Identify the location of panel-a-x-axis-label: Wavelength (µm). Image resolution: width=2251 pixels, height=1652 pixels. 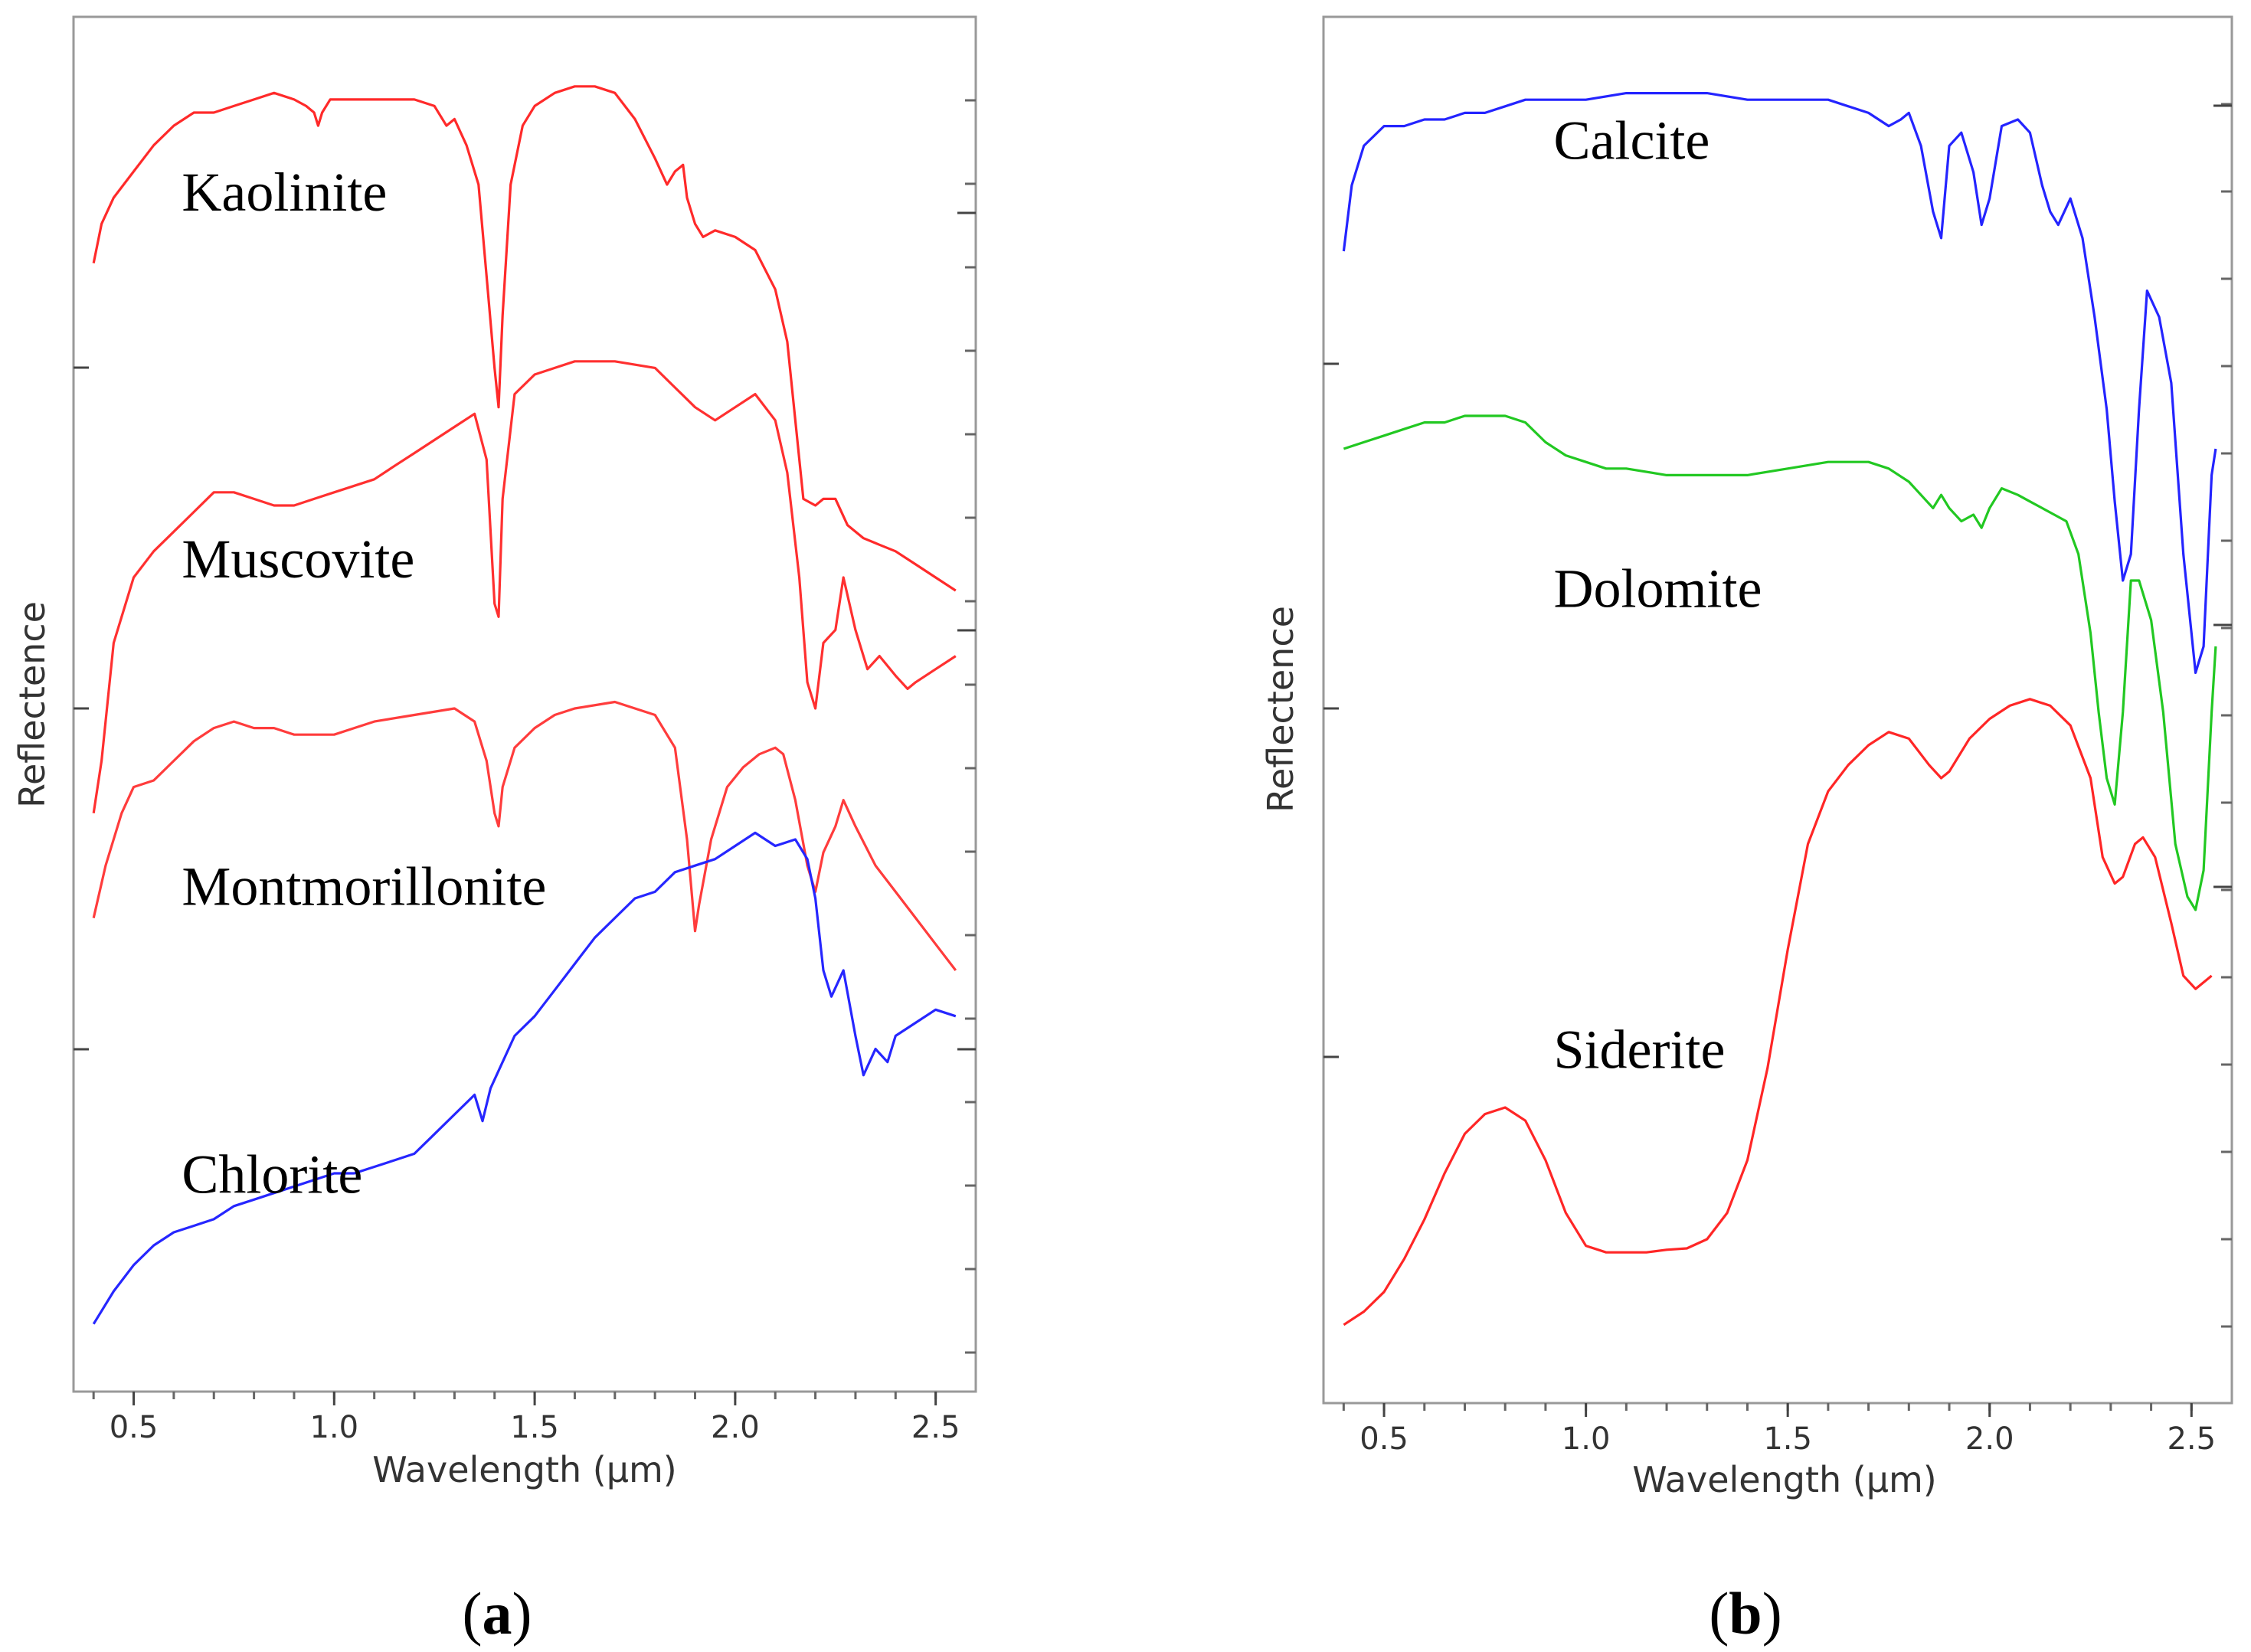
(524, 1469).